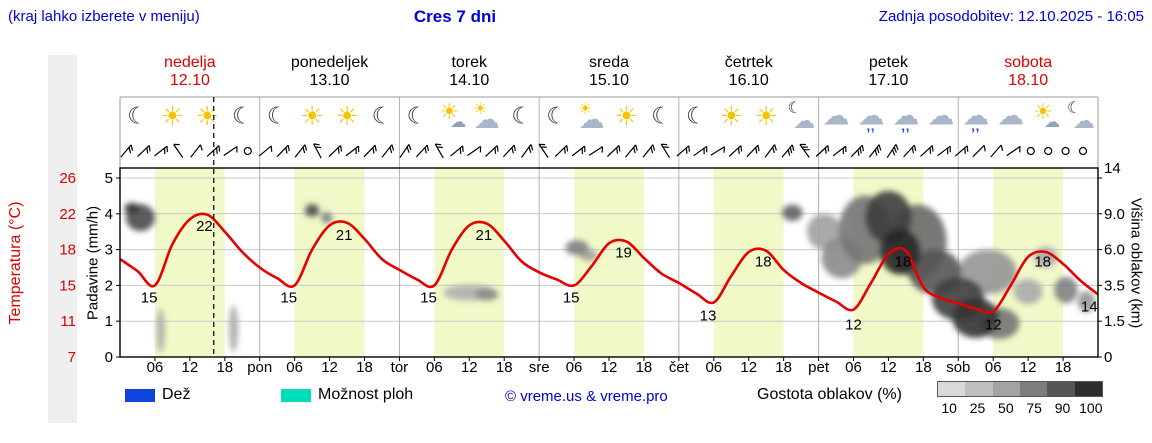 Image resolution: width=1152 pixels, height=443 pixels. I want to click on density-value: 50, so click(1006, 408).